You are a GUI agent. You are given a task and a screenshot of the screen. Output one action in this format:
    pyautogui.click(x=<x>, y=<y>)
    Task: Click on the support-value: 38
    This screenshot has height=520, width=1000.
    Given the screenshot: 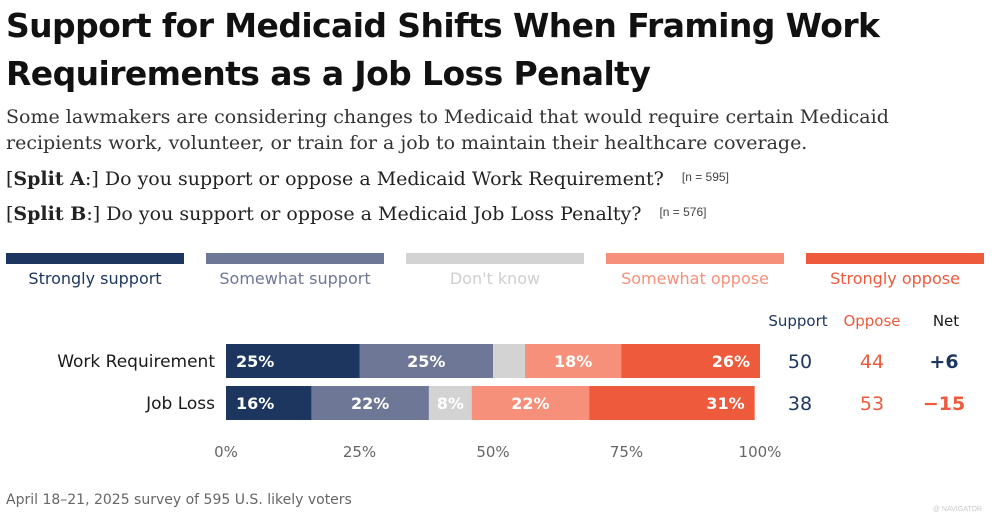 What is the action you would take?
    pyautogui.click(x=800, y=404)
    